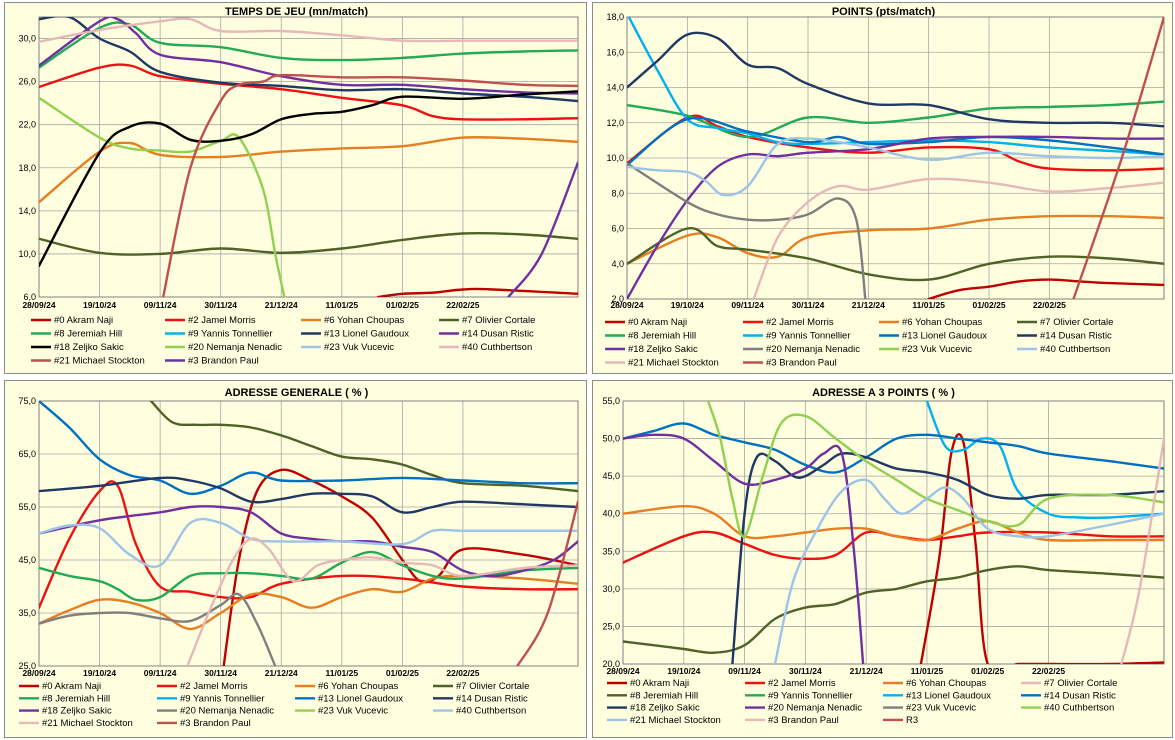  What do you see at coordinates (803, 720) in the screenshot?
I see `legend-label: #3 Brandon Paul` at bounding box center [803, 720].